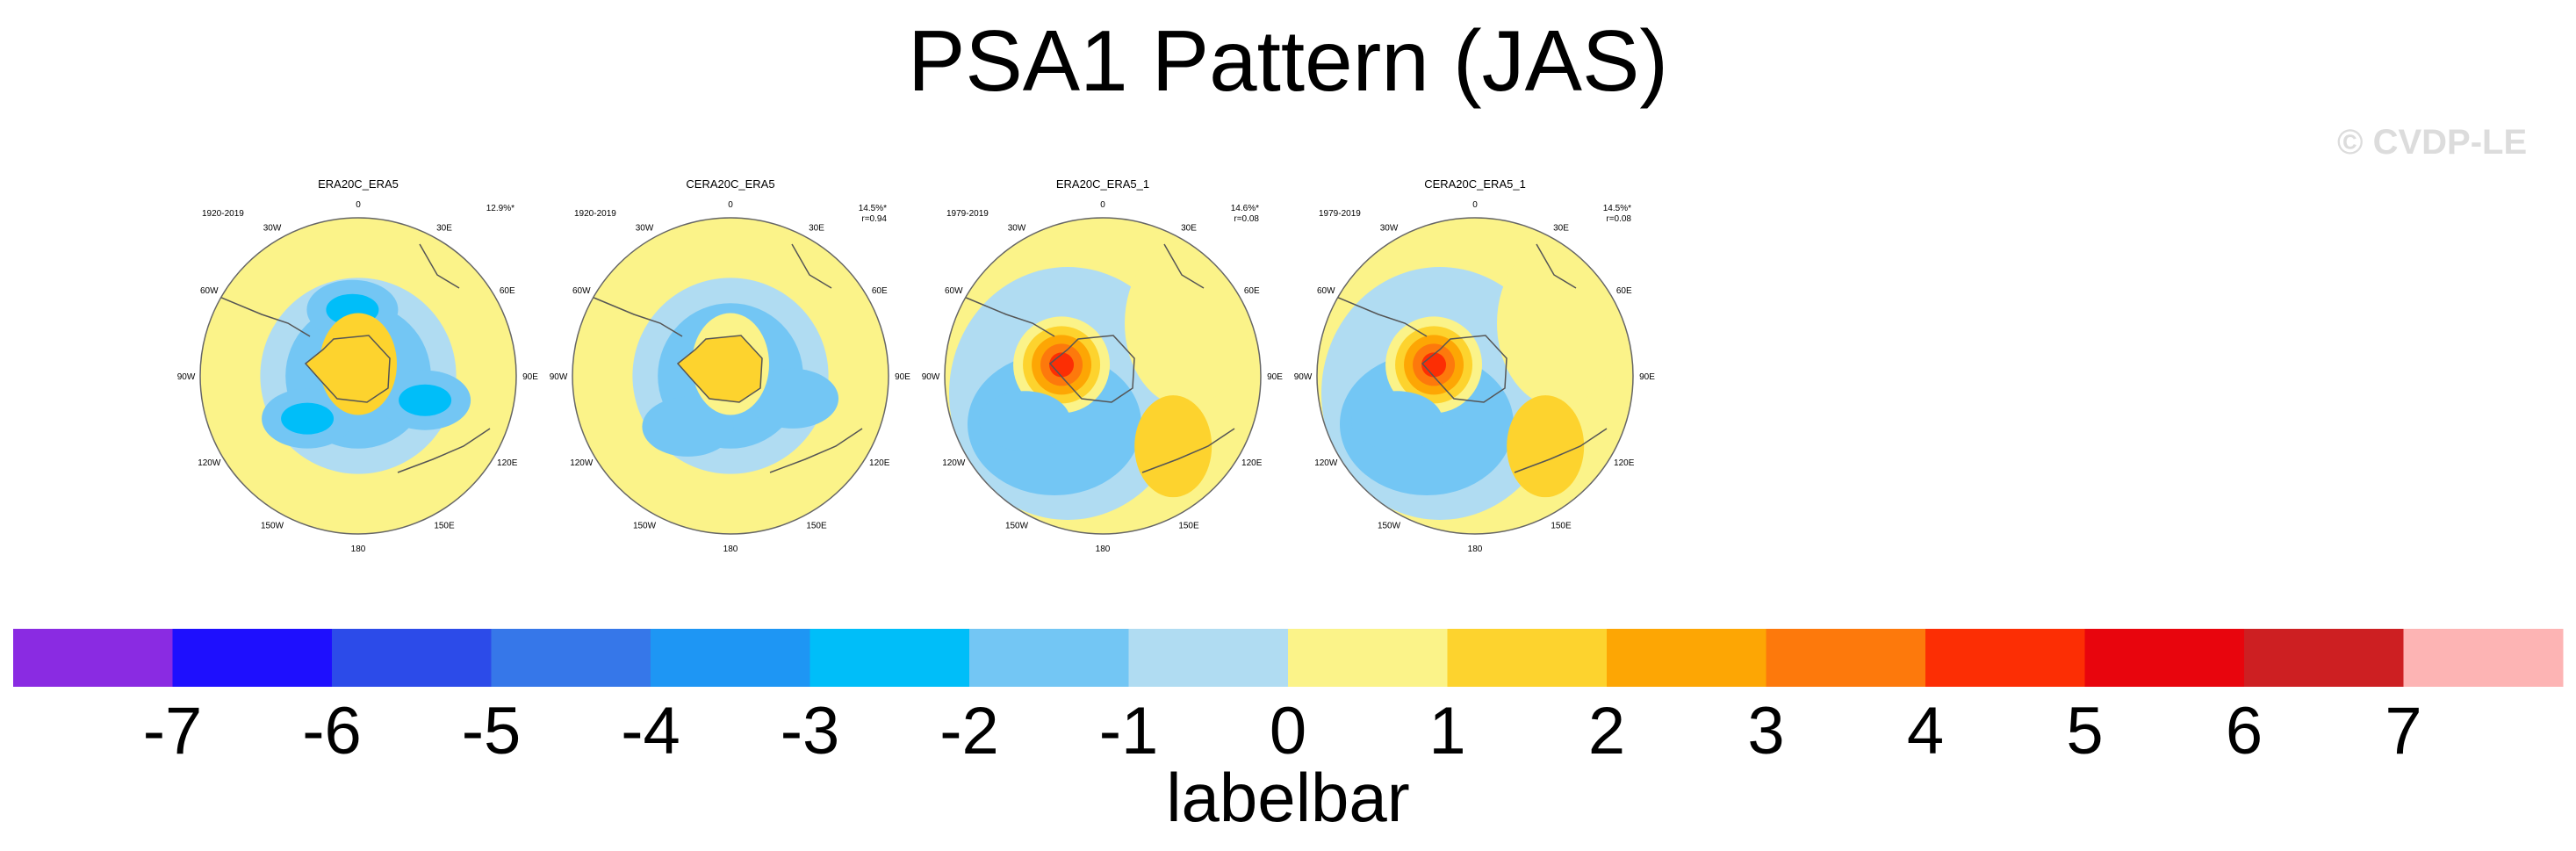  I want to click on colorbar-tick-label: -4, so click(650, 731).